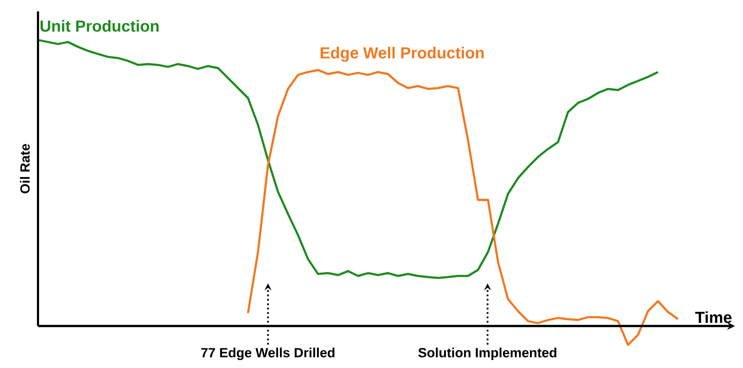 The width and height of the screenshot is (743, 368). I want to click on text: 77 Edge Wells Drilled, so click(267, 354).